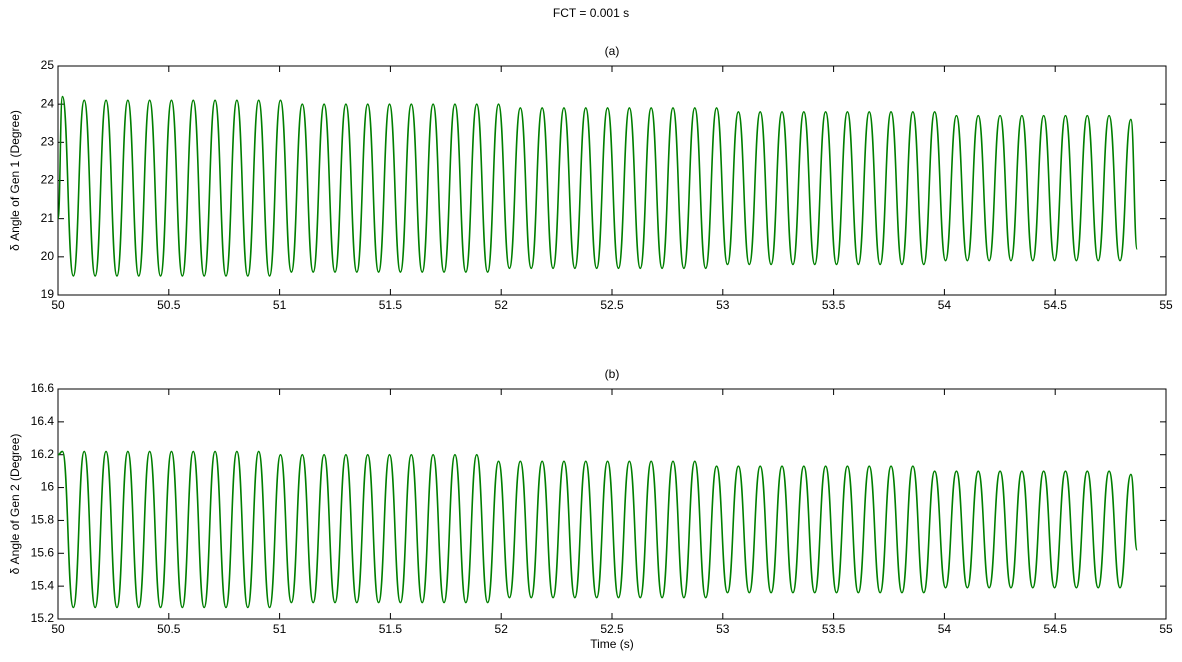 The image size is (1182, 662). Describe the element at coordinates (591, 13) in the screenshot. I see `figure-title: FCT = 0.001 s` at that location.